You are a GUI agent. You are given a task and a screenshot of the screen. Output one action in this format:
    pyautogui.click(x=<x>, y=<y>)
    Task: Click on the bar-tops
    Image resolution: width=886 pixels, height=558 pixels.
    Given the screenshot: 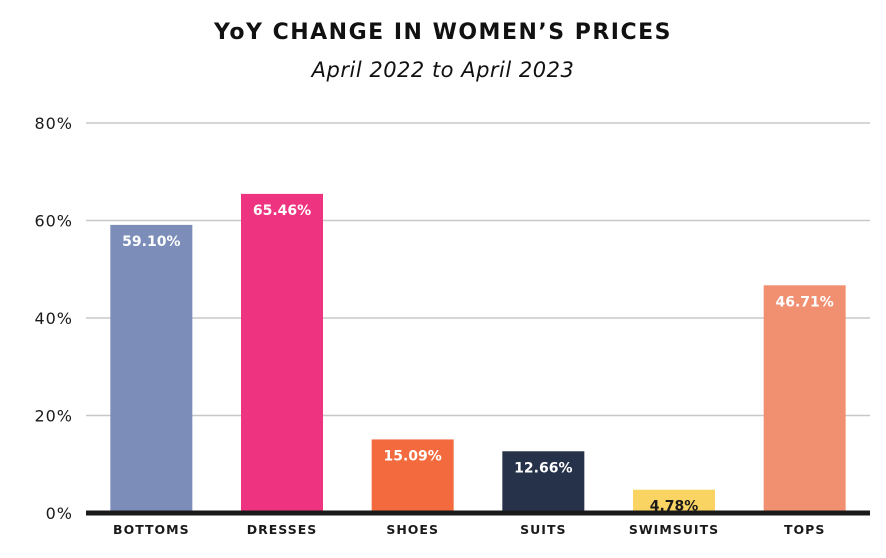 What is the action you would take?
    pyautogui.click(x=804, y=399)
    